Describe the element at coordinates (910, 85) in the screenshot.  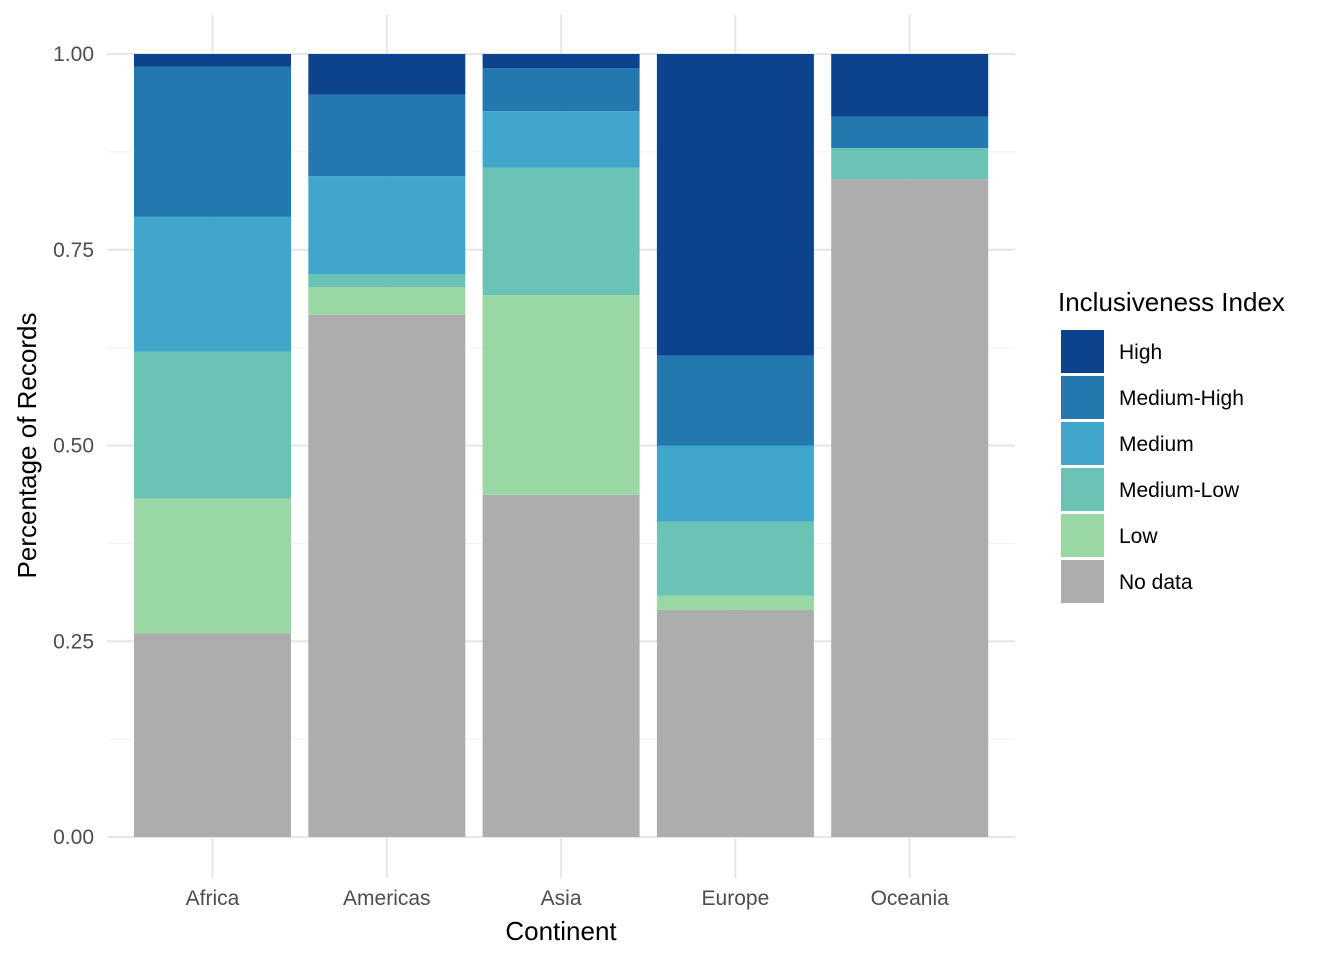
I see `bar-segment-oceania-high` at that location.